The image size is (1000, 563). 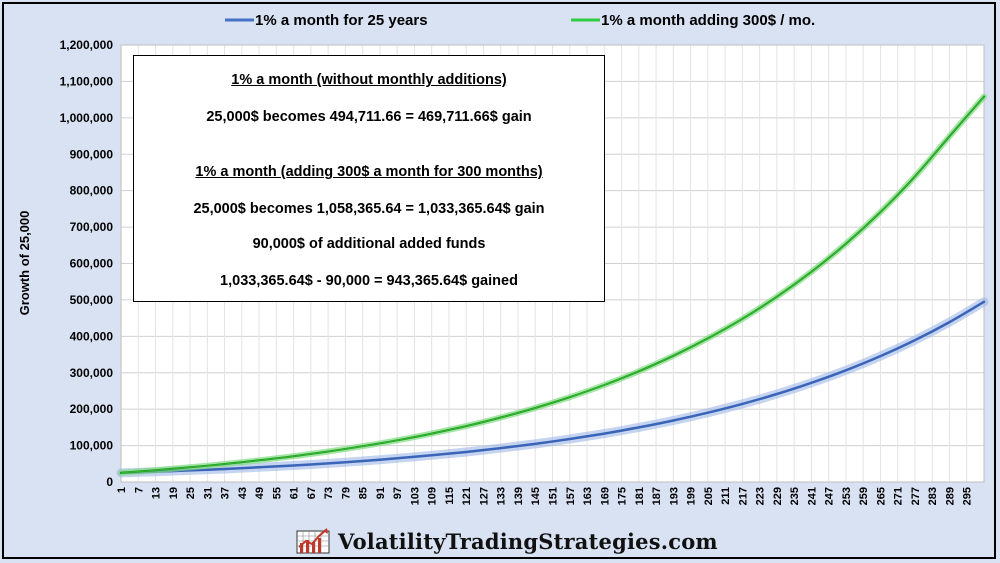 What do you see at coordinates (605, 496) in the screenshot?
I see `x-tick-label: 169` at bounding box center [605, 496].